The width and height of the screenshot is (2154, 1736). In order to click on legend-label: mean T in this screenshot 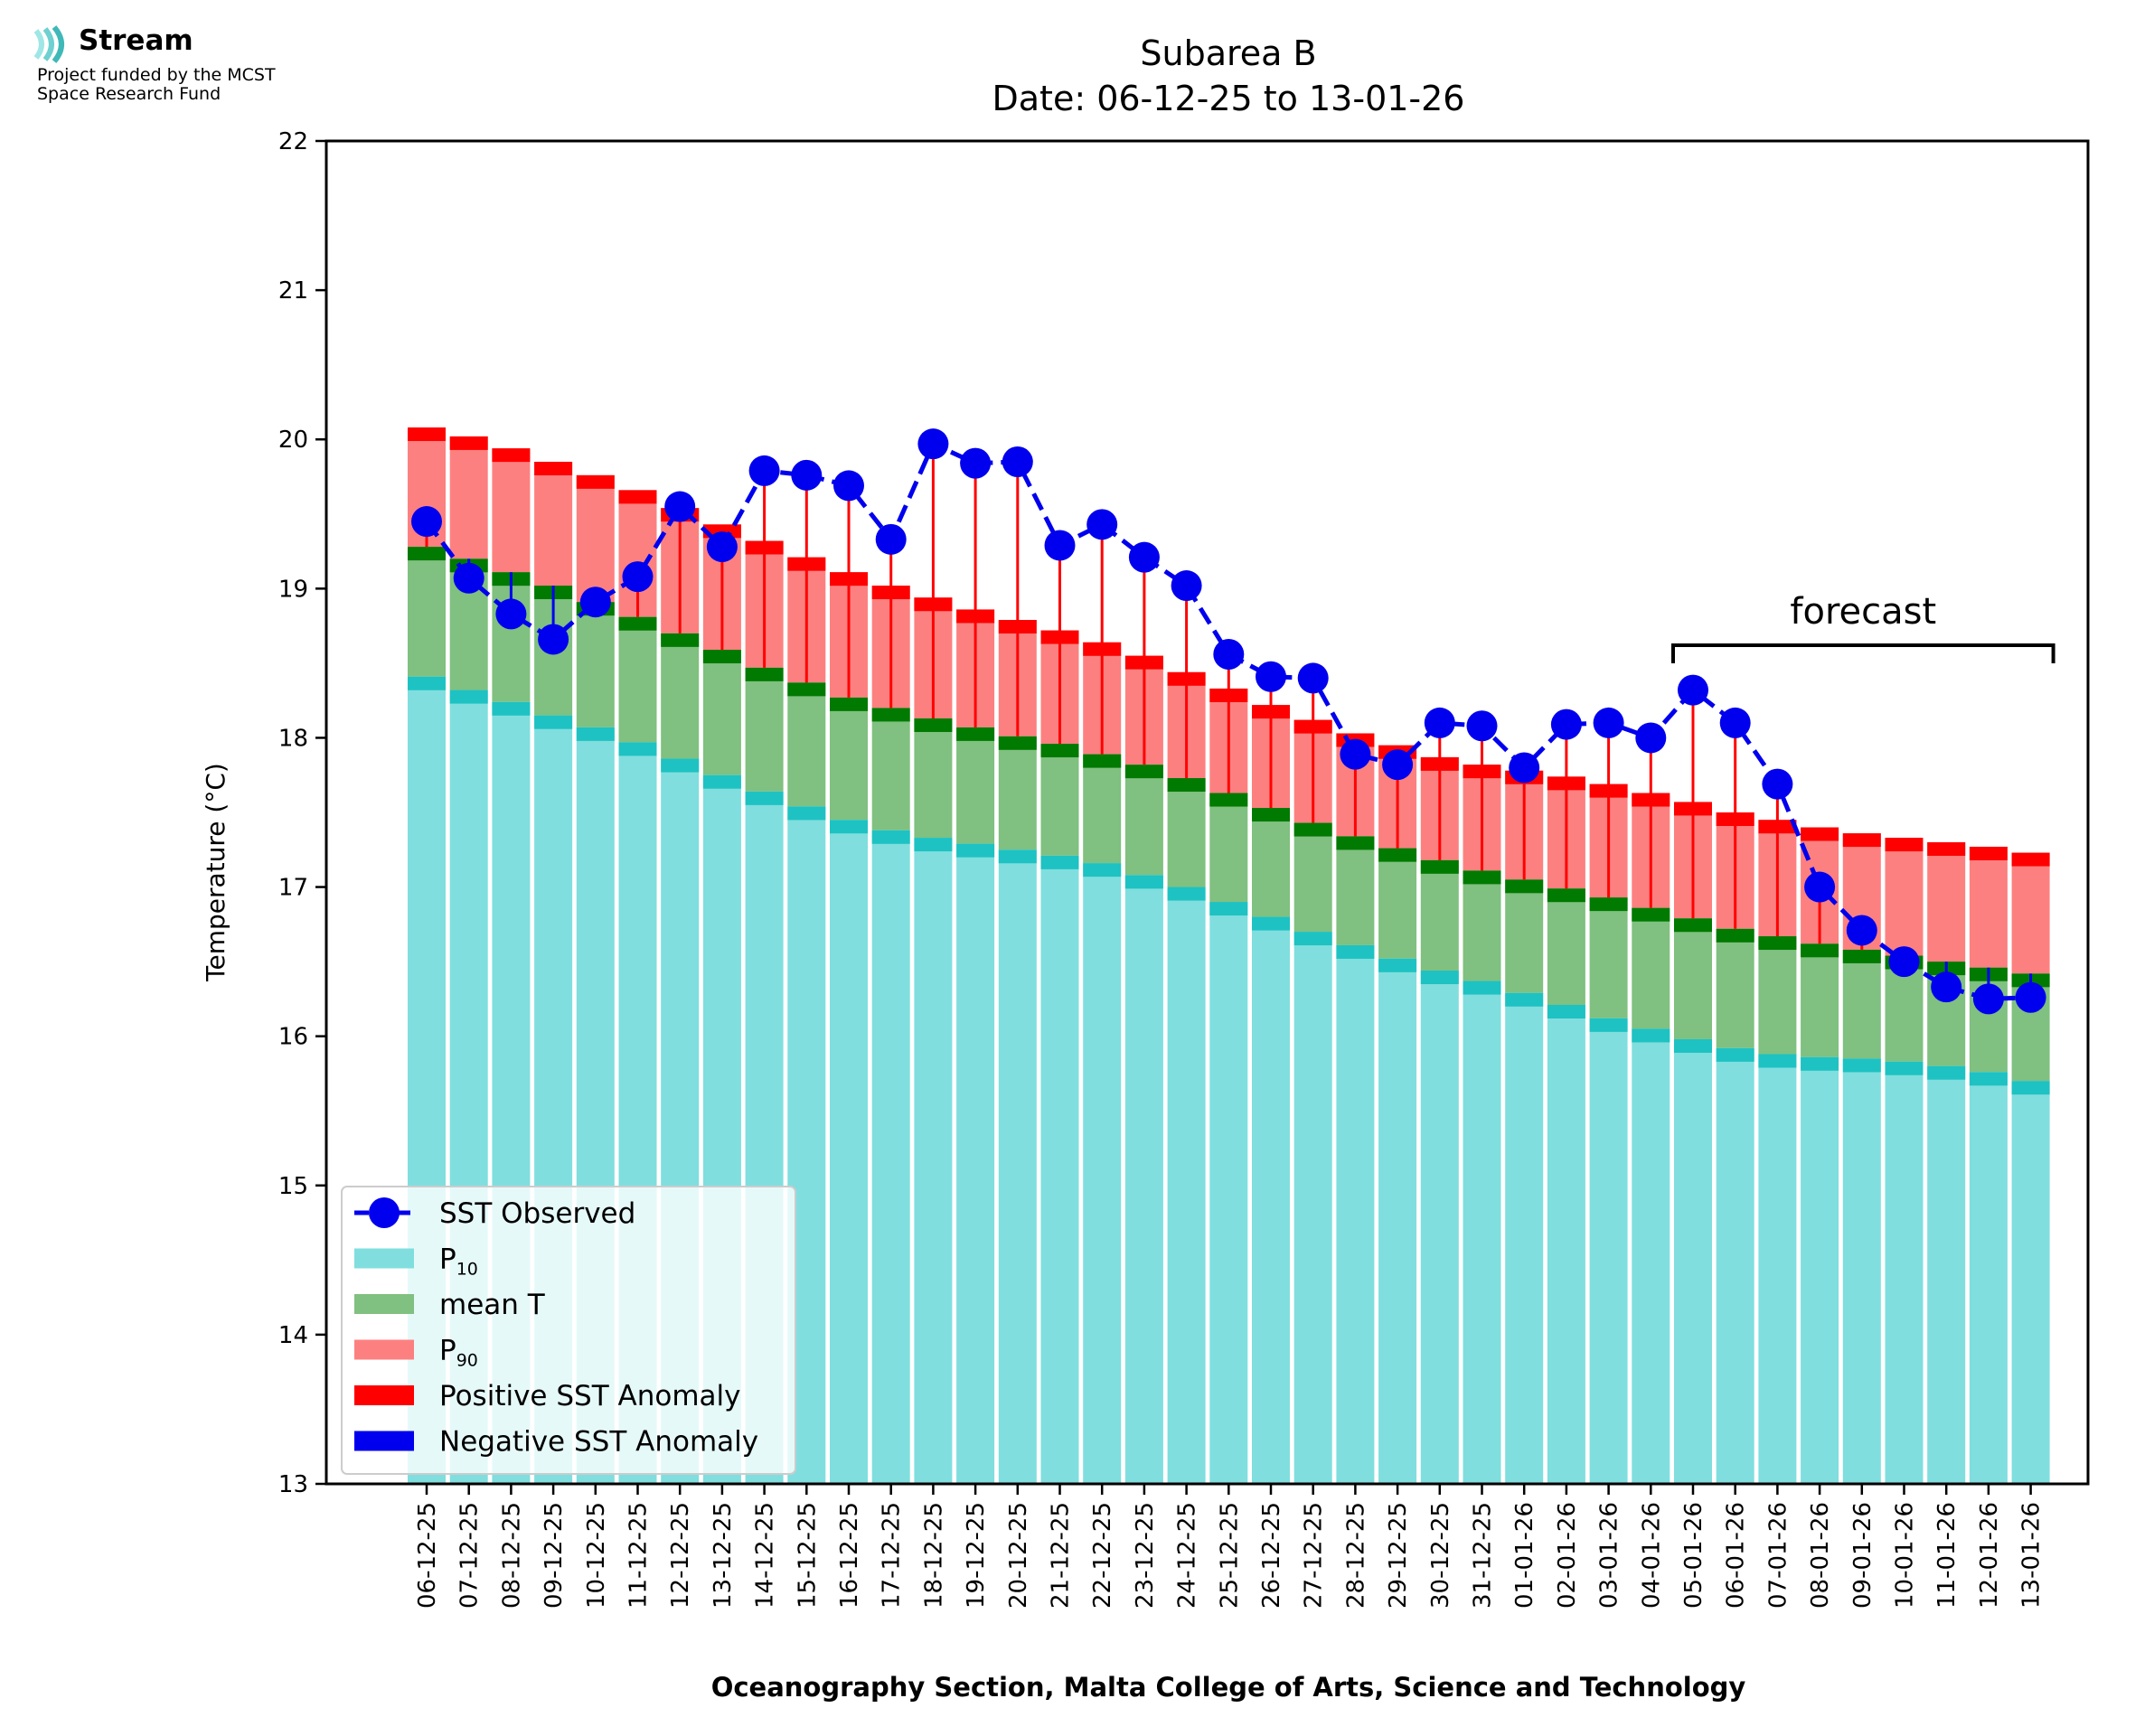, I will do `click(492, 1305)`.